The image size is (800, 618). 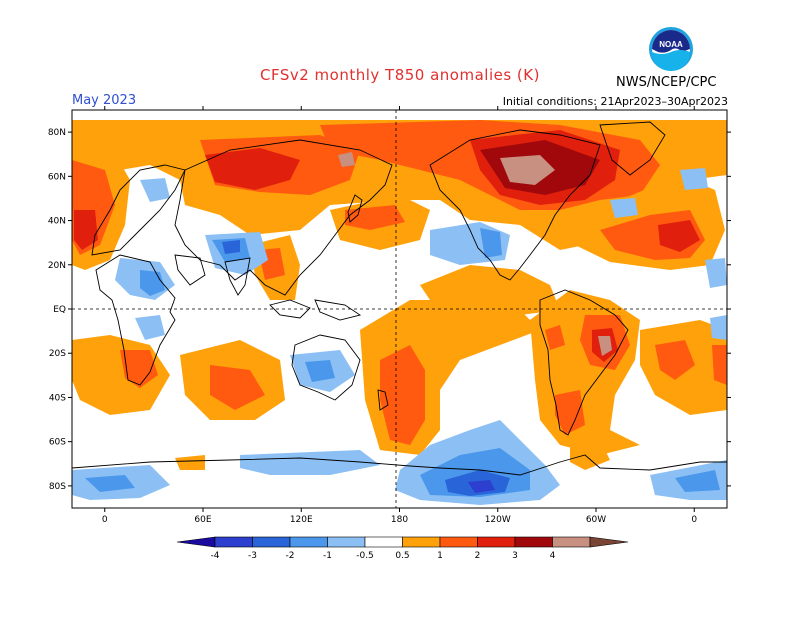 What do you see at coordinates (671, 44) in the screenshot?
I see `noaa-logo-text: NOAA` at bounding box center [671, 44].